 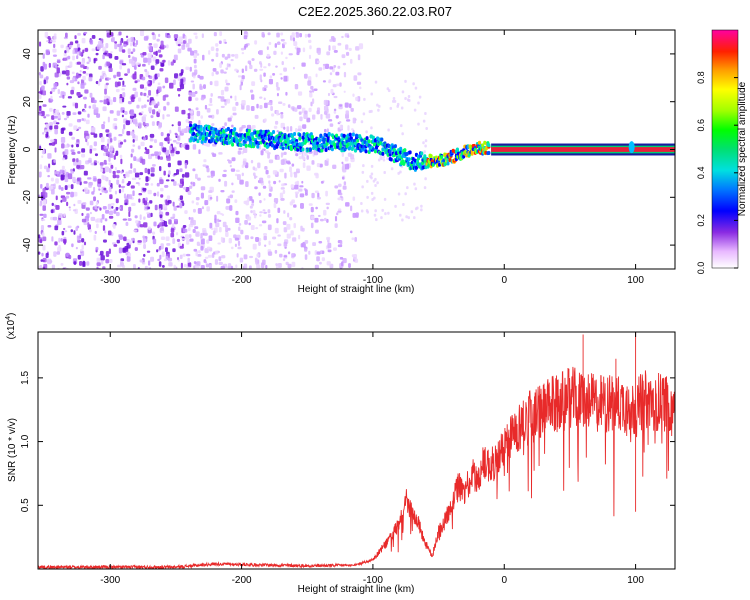 I want to click on y-tick-label: -20, so click(x=27, y=197).